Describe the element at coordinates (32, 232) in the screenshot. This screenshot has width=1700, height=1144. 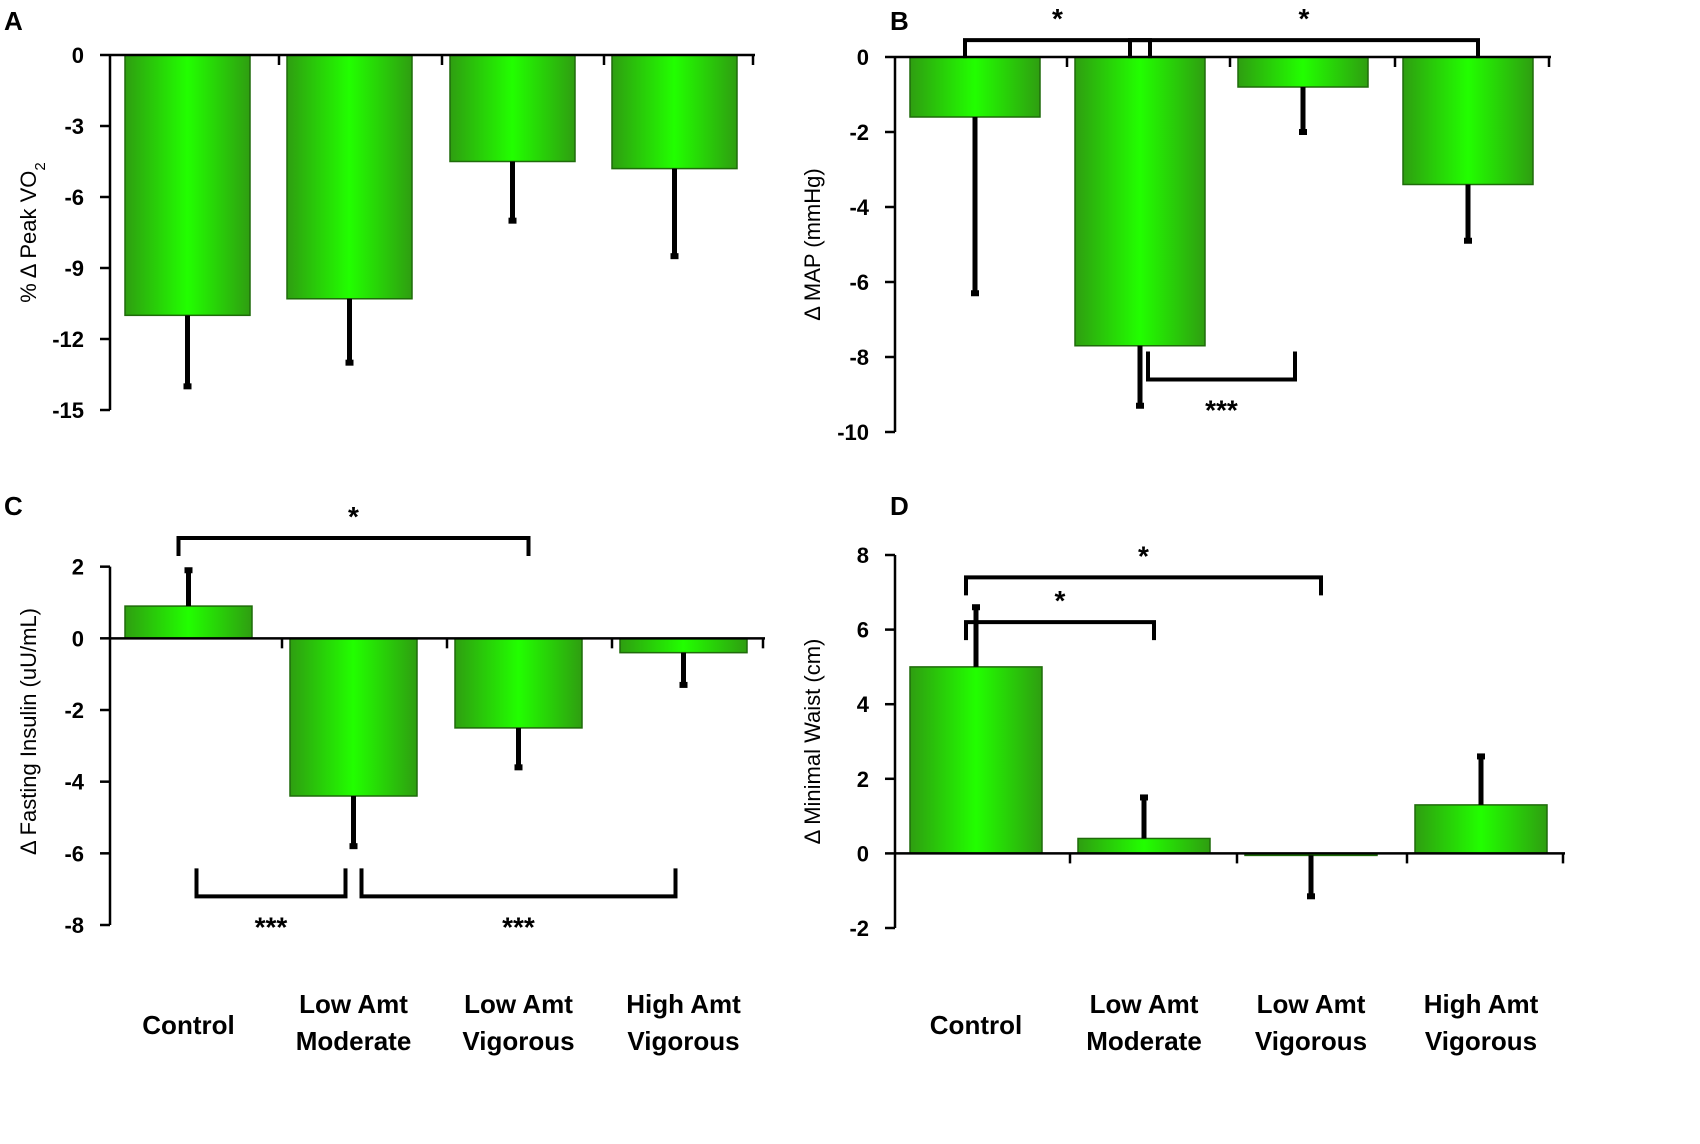
I see `y-axis-label: % Δ Peak VO2` at that location.